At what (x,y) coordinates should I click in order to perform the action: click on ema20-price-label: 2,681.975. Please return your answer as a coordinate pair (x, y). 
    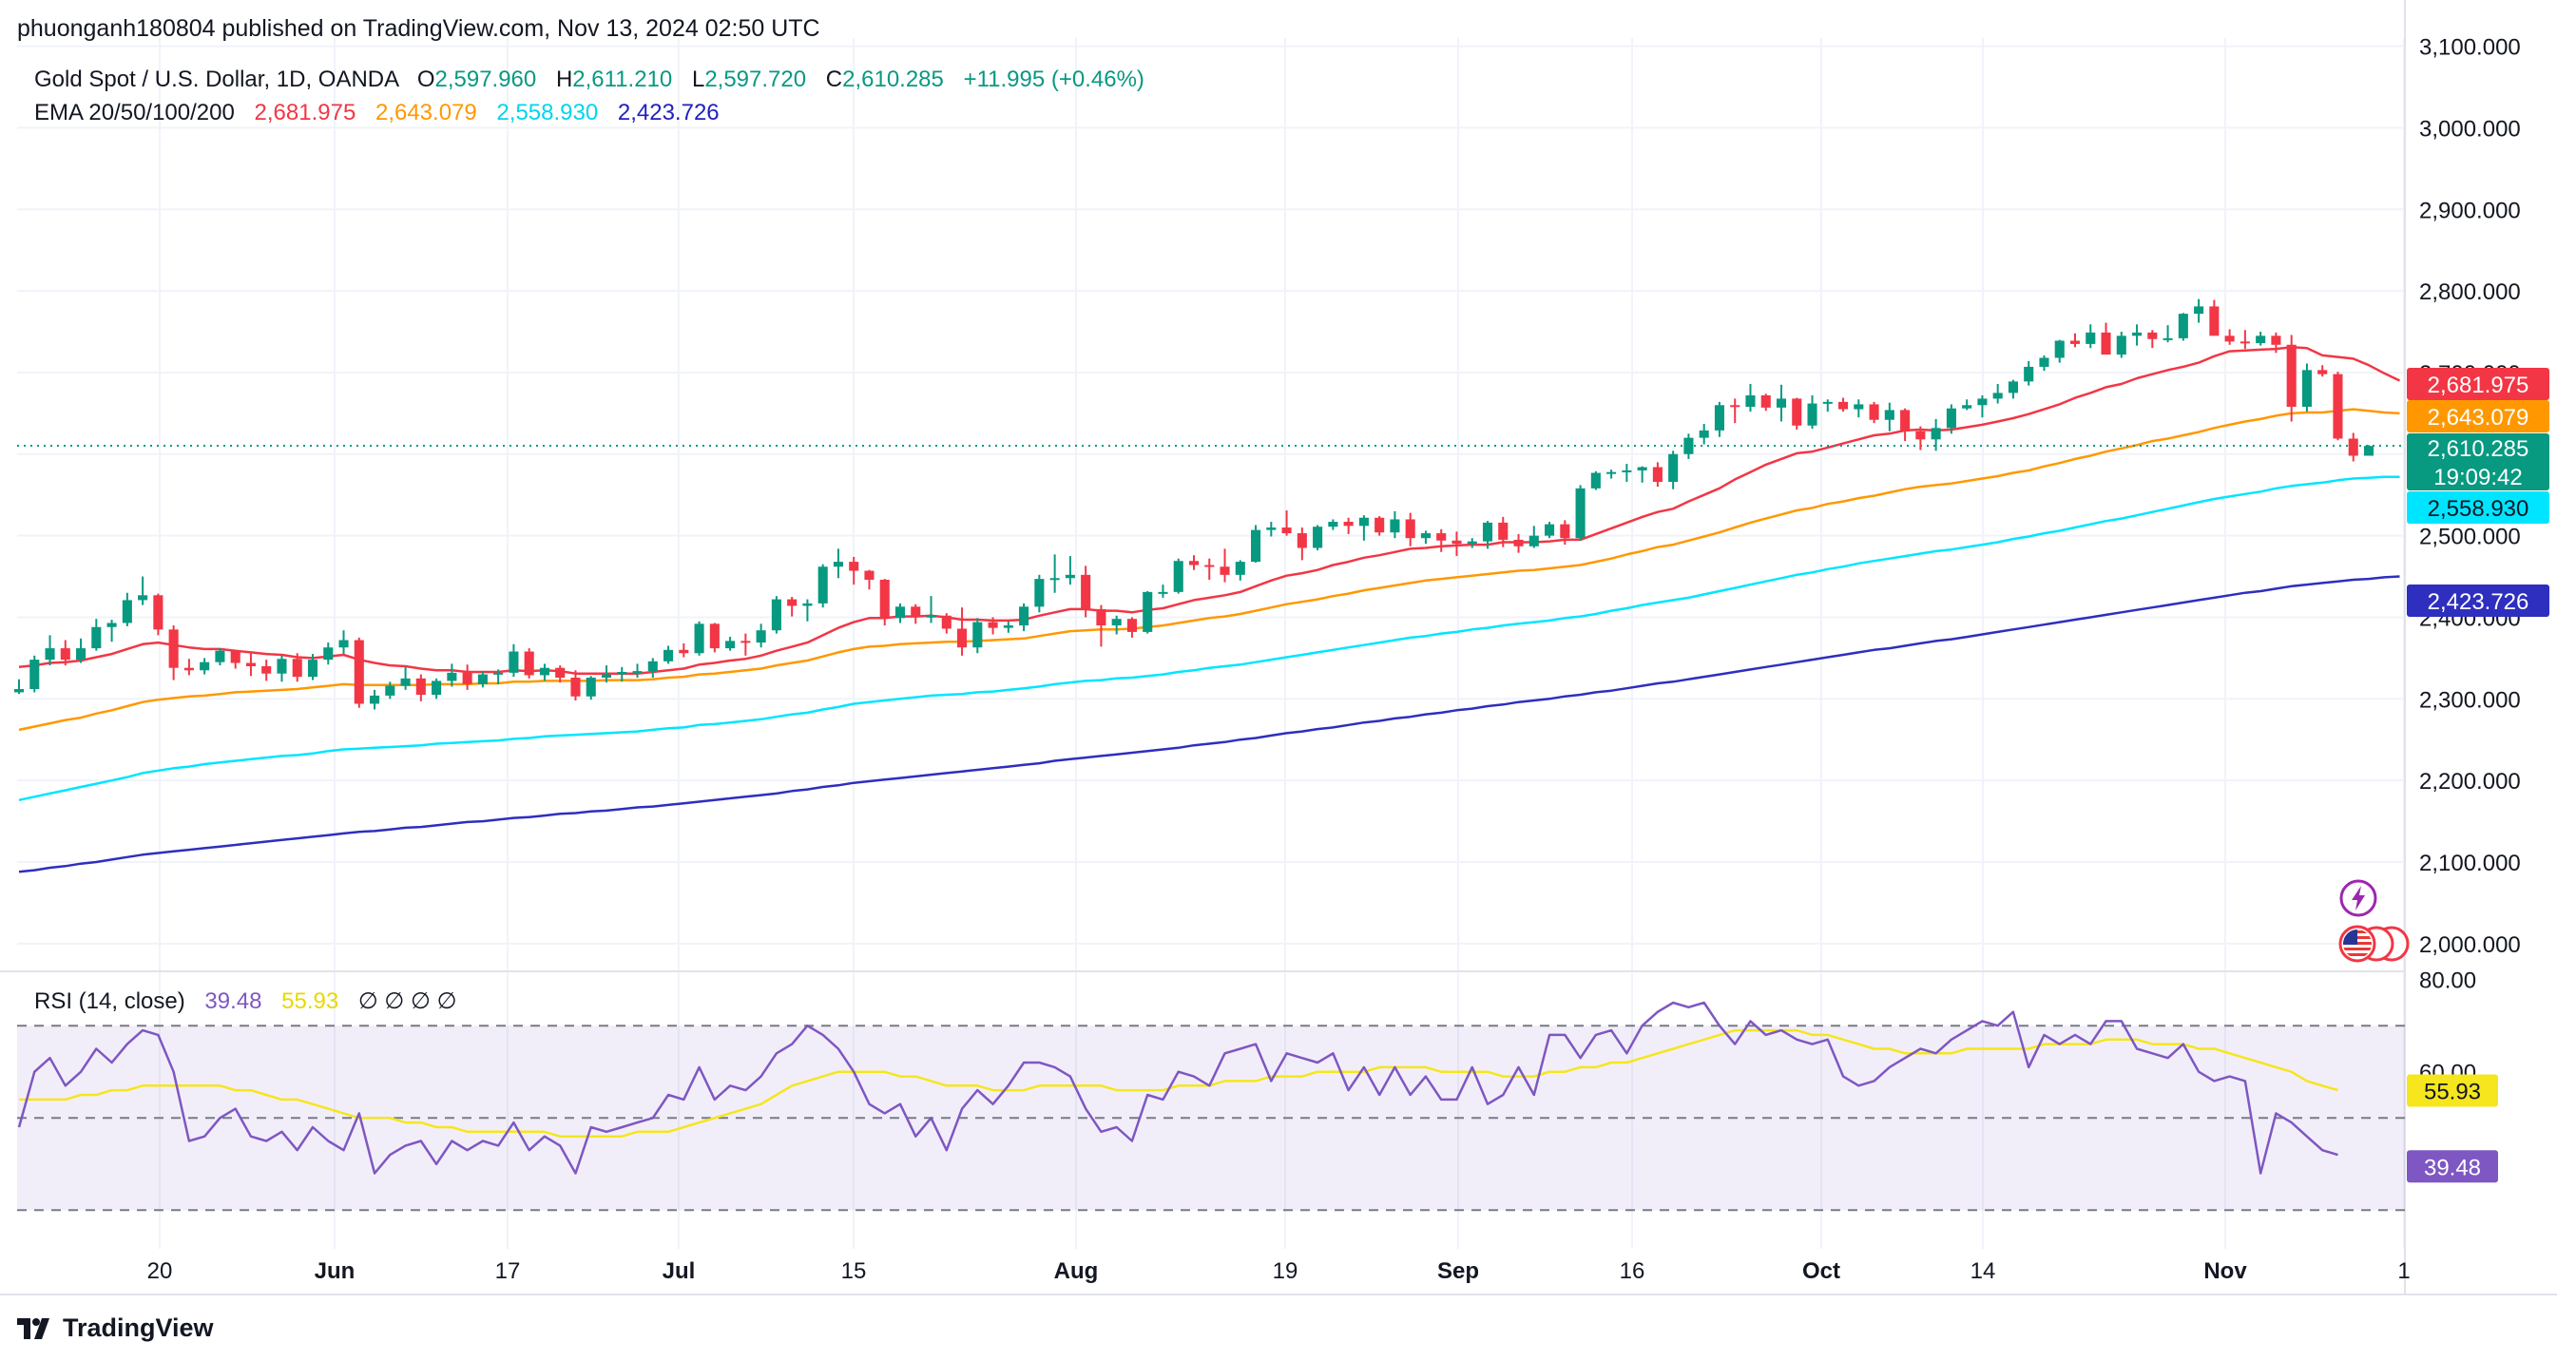
    Looking at the image, I should click on (2478, 385).